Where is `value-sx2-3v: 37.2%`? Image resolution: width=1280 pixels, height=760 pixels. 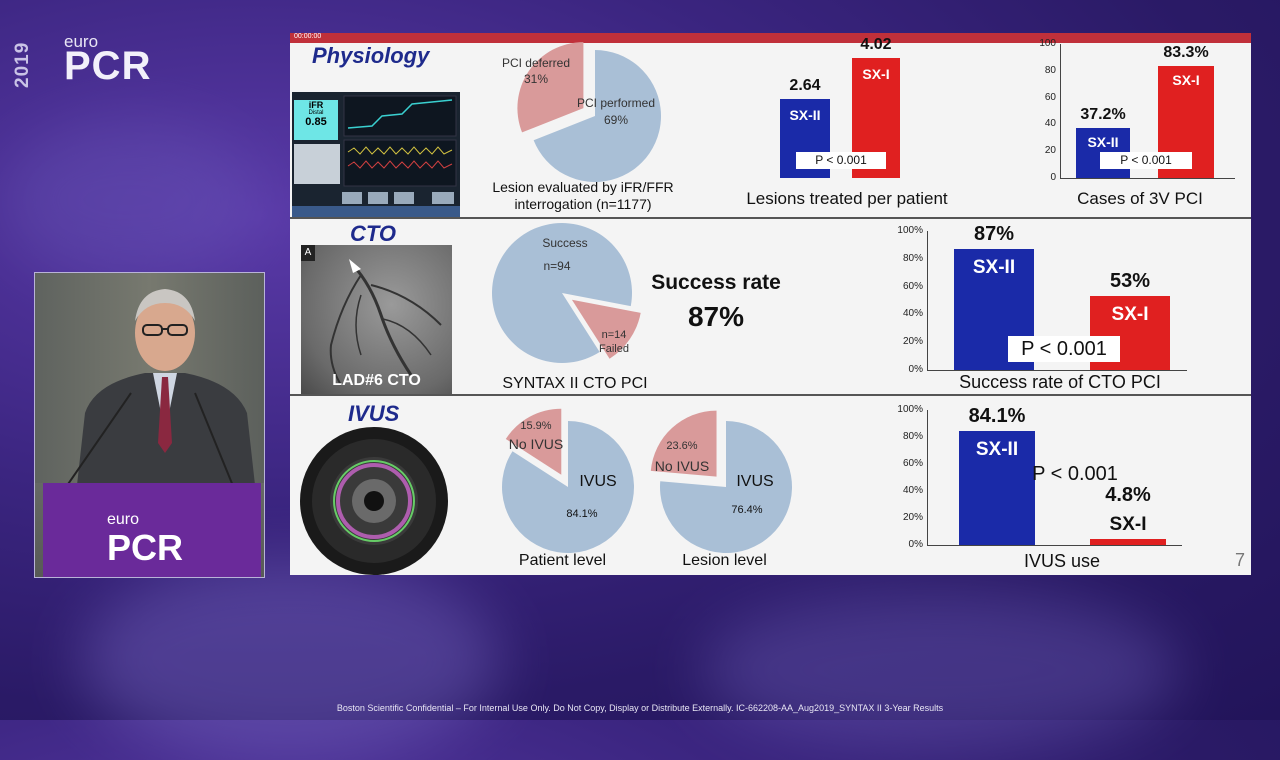 value-sx2-3v: 37.2% is located at coordinates (1103, 115).